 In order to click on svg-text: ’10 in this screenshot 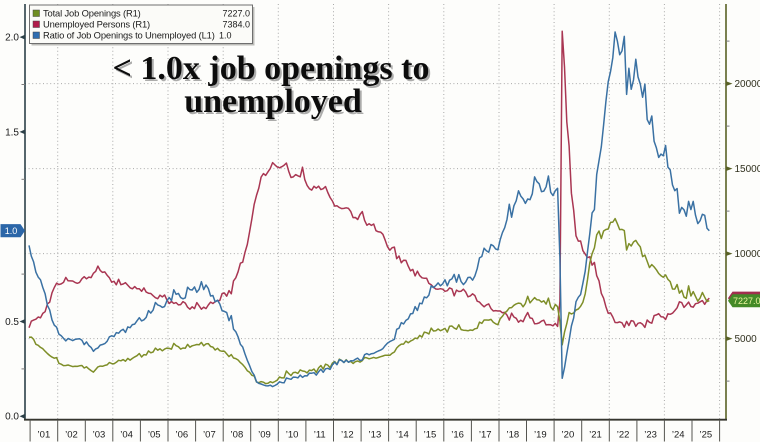, I will do `click(292, 435)`.